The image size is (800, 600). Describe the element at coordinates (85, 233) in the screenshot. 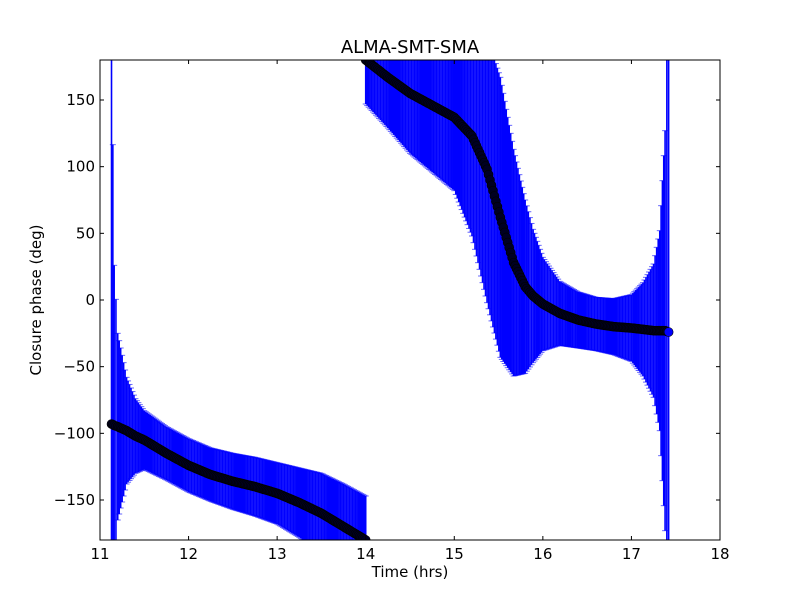

I see `y-tick-label: 50` at that location.